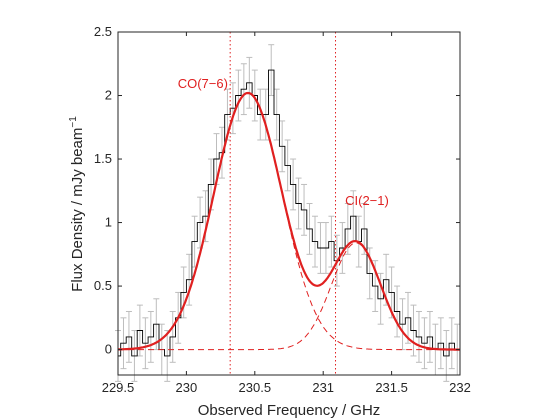  Describe the element at coordinates (391, 387) in the screenshot. I see `x-tick-label: 231.5` at that location.